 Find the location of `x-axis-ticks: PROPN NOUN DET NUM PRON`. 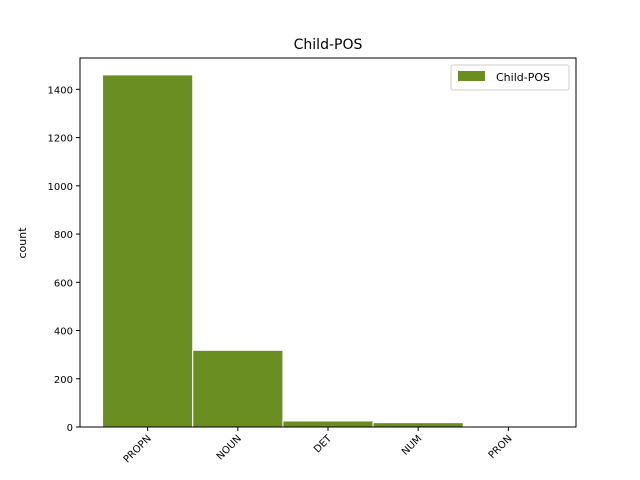

x-axis-ticks: PROPN NOUN DET NUM PRON is located at coordinates (318, 446).